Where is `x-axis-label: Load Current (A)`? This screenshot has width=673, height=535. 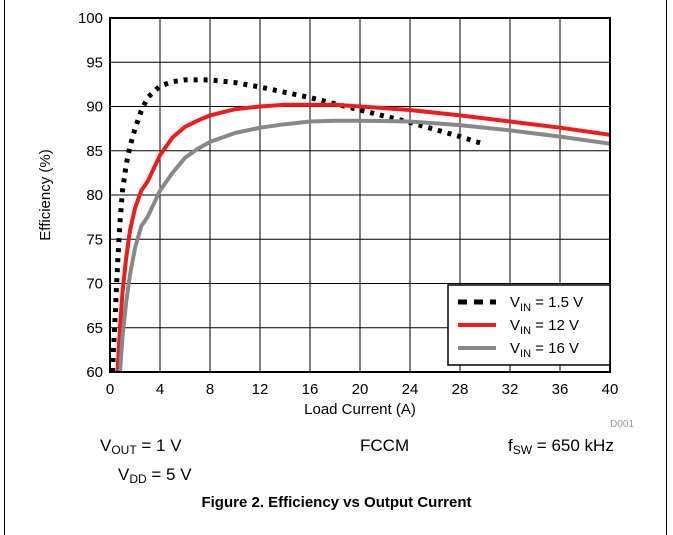 x-axis-label: Load Current (A) is located at coordinates (360, 409).